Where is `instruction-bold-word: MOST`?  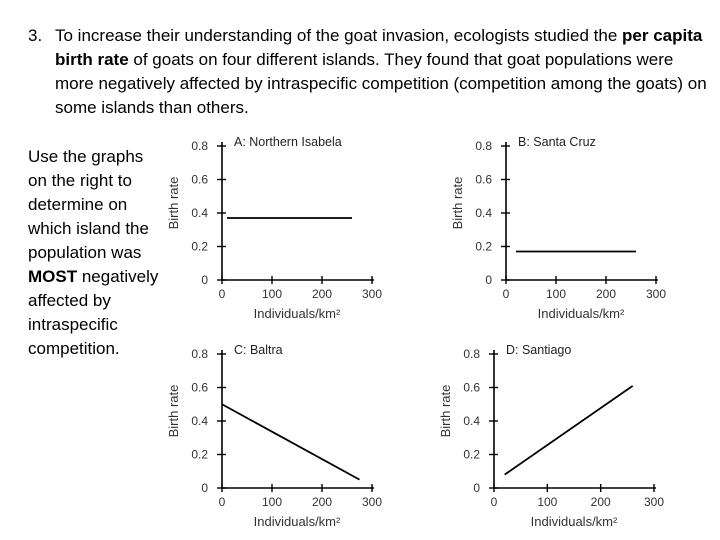 instruction-bold-word: MOST is located at coordinates (53, 276).